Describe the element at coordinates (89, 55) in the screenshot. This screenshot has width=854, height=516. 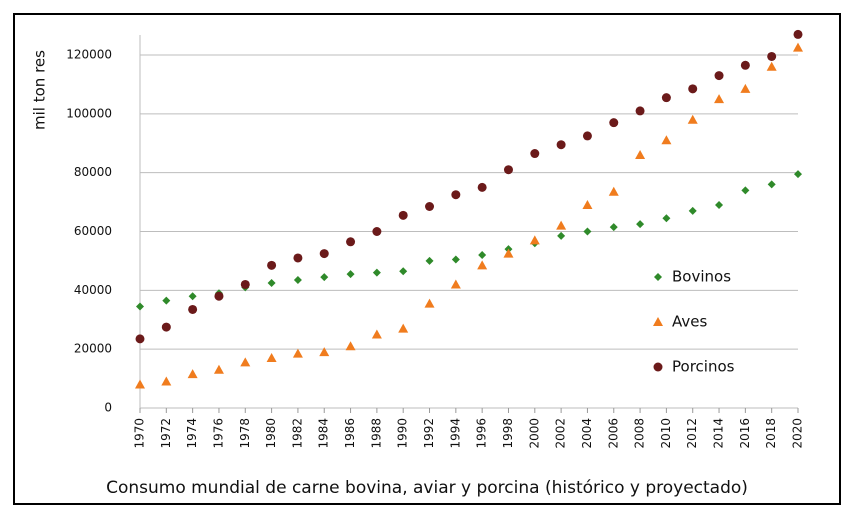
I see `y-tick-label: 120000` at that location.